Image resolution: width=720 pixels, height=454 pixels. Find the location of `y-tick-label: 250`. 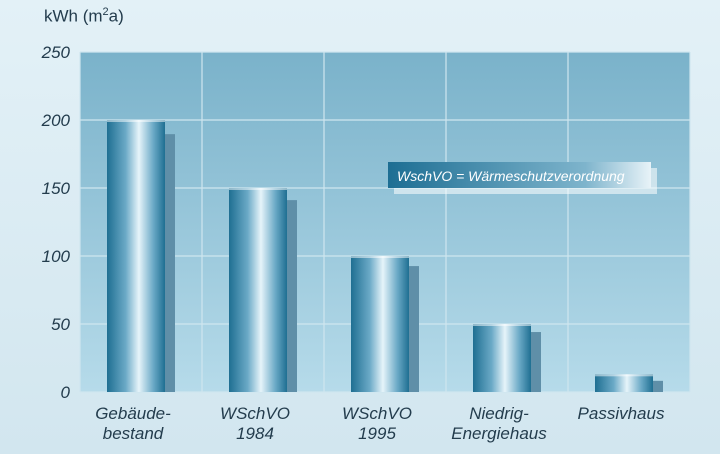

y-tick-label: 250 is located at coordinates (56, 52).